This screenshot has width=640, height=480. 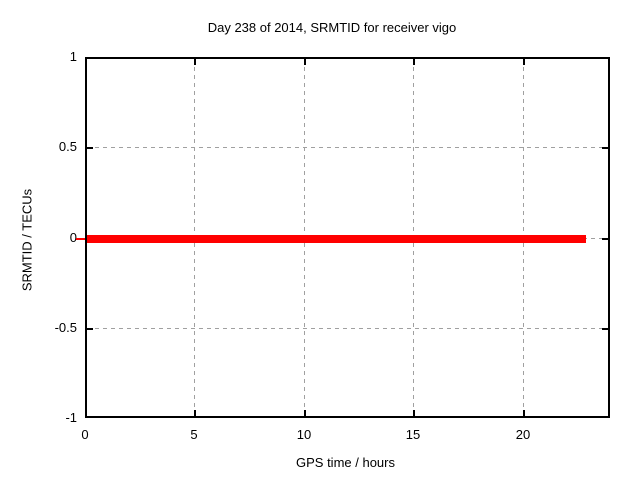 What do you see at coordinates (523, 434) in the screenshot?
I see `x-tick-label: 20` at bounding box center [523, 434].